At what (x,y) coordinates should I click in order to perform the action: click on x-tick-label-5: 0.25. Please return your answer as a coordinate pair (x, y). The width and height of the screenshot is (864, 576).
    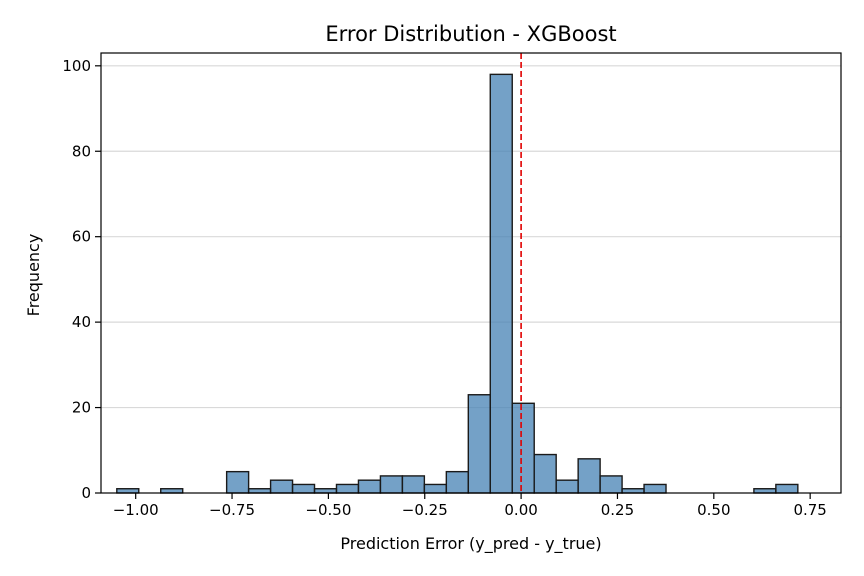
    Looking at the image, I should click on (617, 510).